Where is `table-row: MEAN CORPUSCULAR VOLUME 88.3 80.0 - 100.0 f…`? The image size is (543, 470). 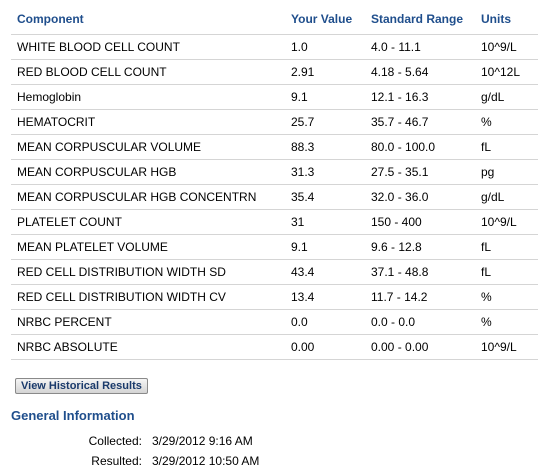 table-row: MEAN CORPUSCULAR VOLUME 88.3 80.0 - 100.0 f… is located at coordinates (274, 146).